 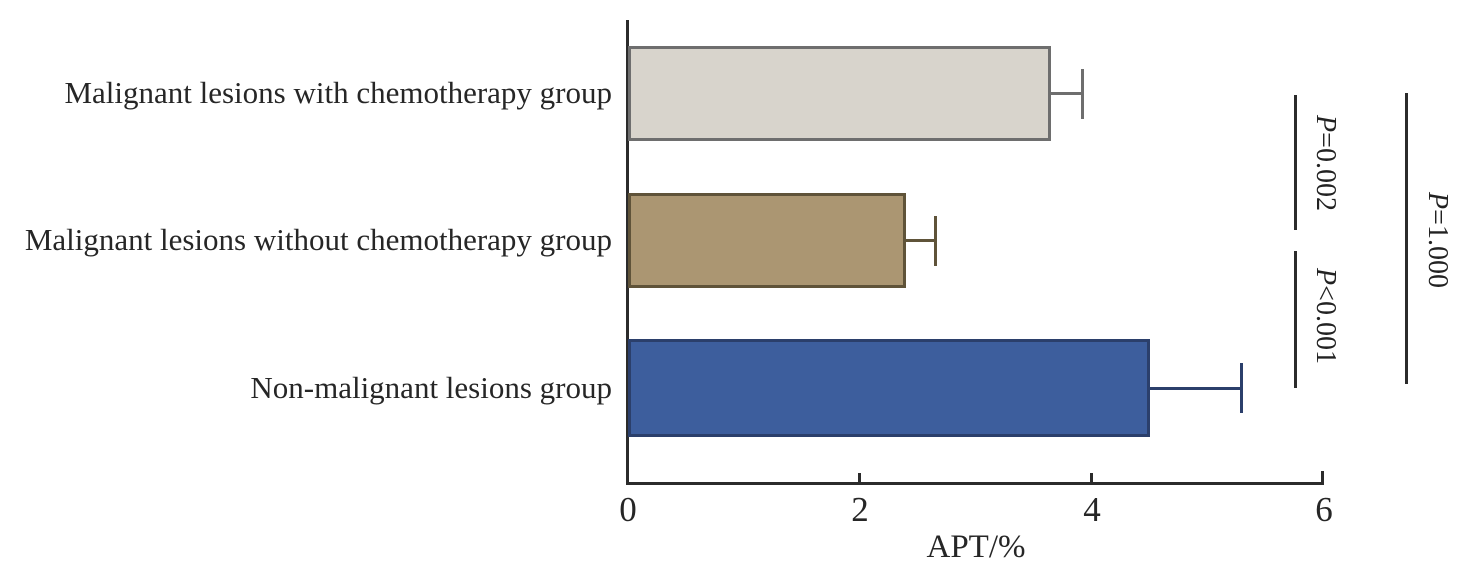 I want to click on sig-label-p-1000: P=1.000, so click(x=1437, y=240).